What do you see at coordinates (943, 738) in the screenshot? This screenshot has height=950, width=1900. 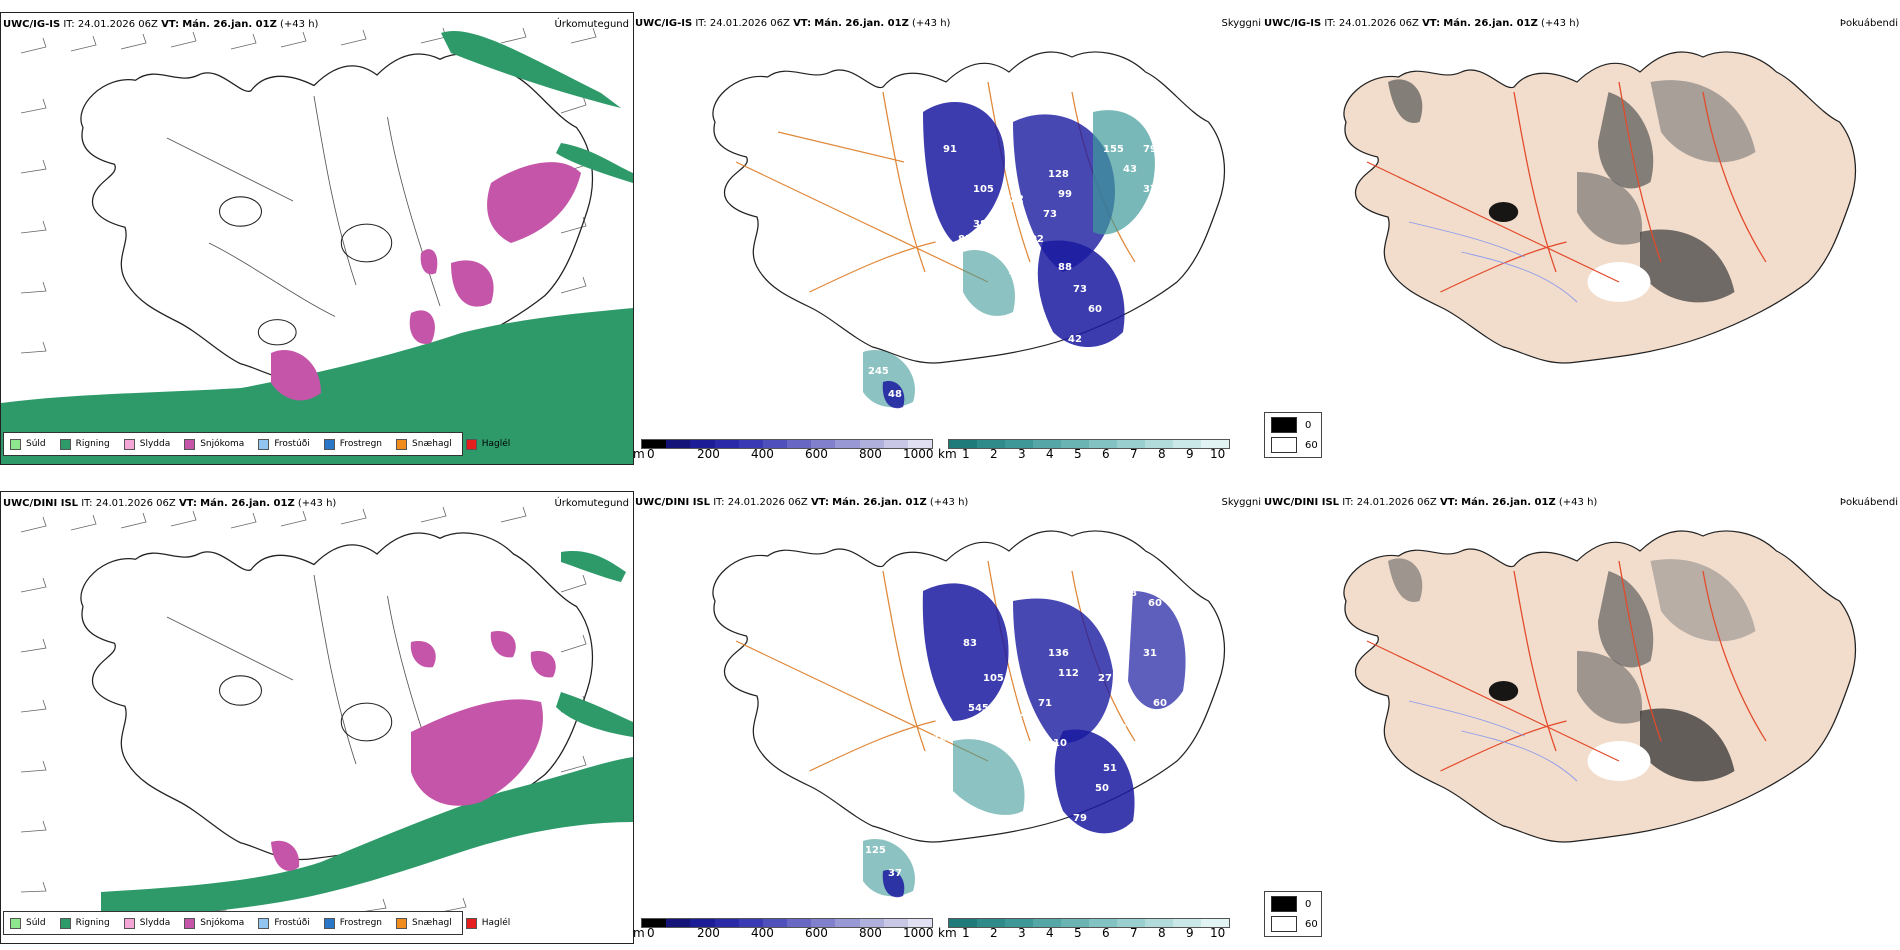 I see `cloud-number: 108` at bounding box center [943, 738].